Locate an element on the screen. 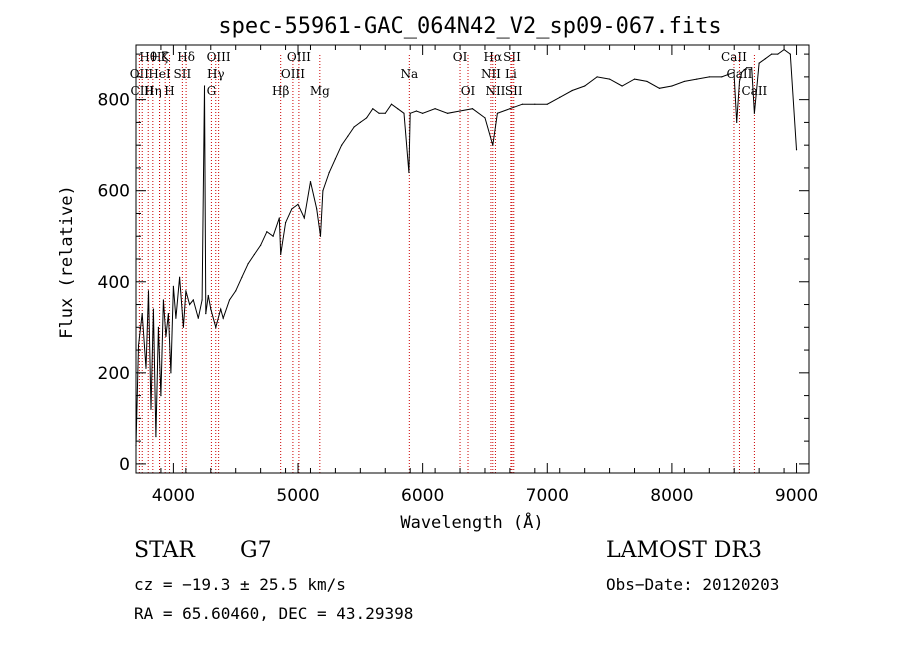 This screenshot has width=900, height=649. survey-name: LAMOST DR3 is located at coordinates (684, 550).